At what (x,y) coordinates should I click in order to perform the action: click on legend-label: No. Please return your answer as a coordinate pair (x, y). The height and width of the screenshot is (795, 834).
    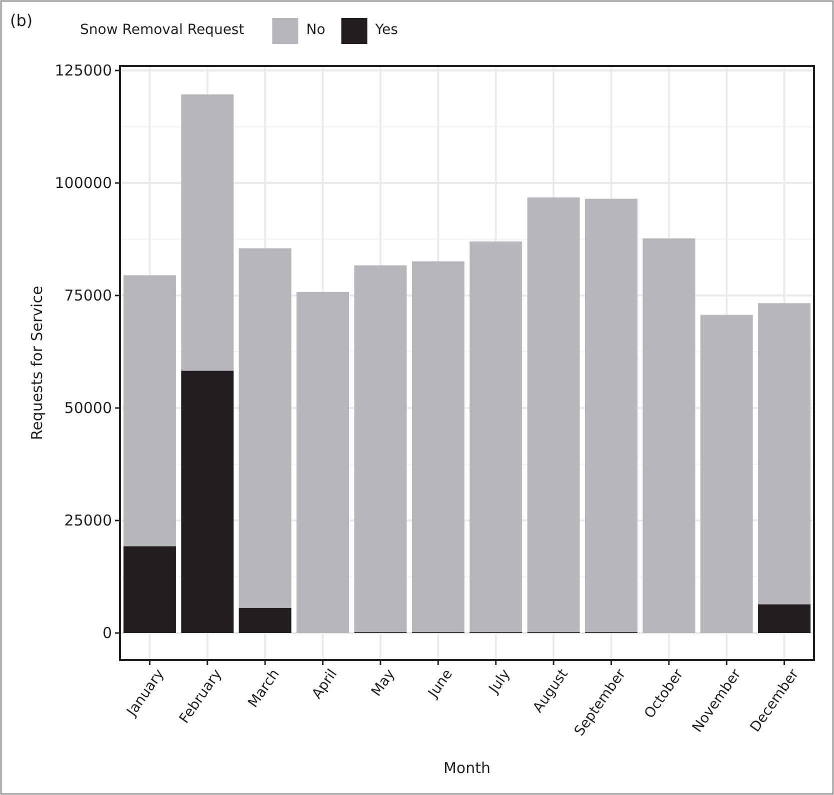
    Looking at the image, I should click on (316, 30).